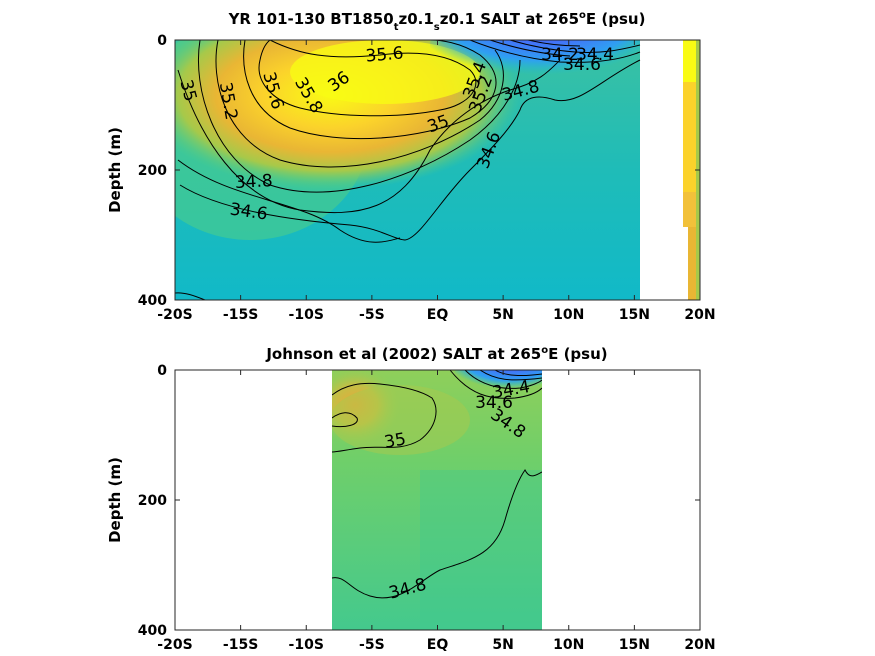  What do you see at coordinates (395, 440) in the screenshot?
I see `contour-label: 35` at bounding box center [395, 440].